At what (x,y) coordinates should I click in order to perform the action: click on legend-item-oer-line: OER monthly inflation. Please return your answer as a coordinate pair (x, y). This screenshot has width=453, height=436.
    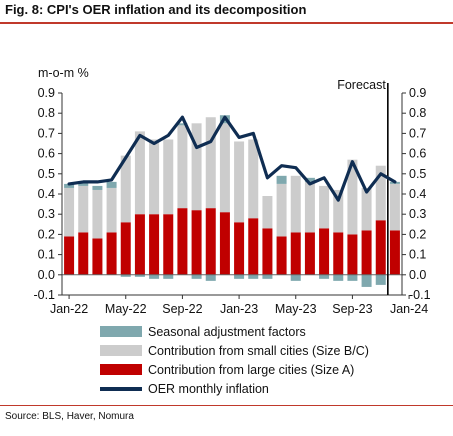
    Looking at the image, I should click on (234, 388).